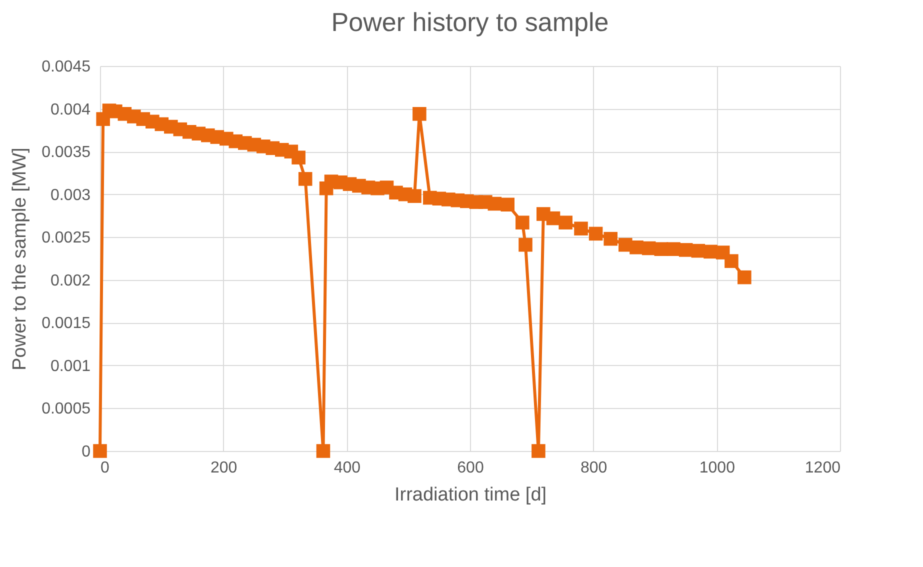  What do you see at coordinates (66, 323) in the screenshot?
I see `y-tick-label: 0.0015` at bounding box center [66, 323].